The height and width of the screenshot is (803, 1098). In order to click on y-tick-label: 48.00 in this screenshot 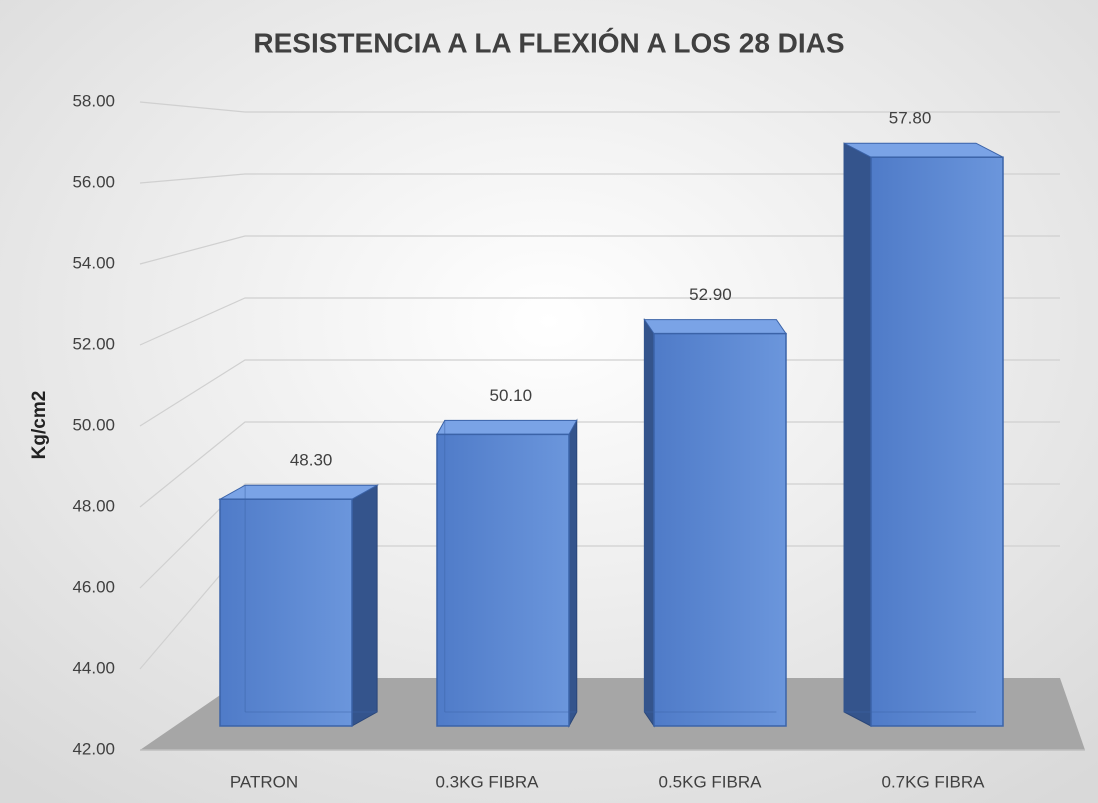, I will do `click(93, 505)`.